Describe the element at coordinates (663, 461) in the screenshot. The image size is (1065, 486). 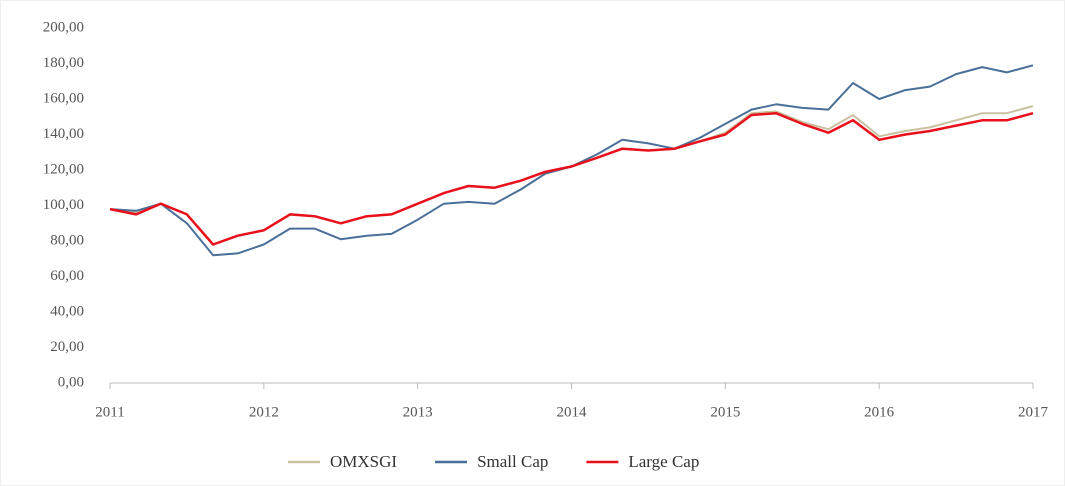
I see `legend-label: Large Cap` at that location.